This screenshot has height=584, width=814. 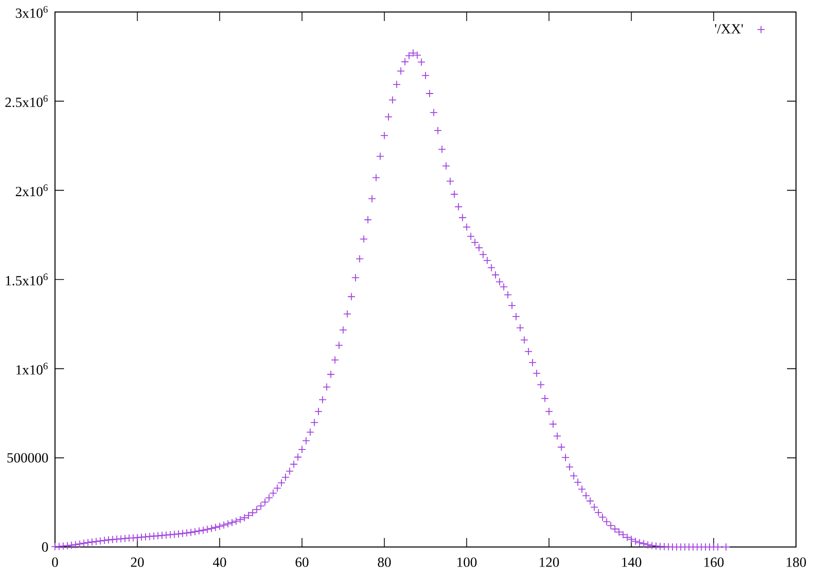 I want to click on y-tick-label: 3x10$^{6}$, so click(x=32, y=12).